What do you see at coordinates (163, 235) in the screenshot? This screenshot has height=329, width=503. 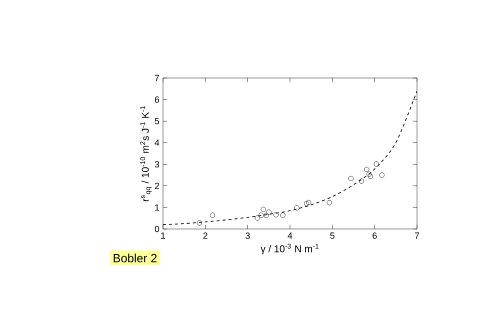 I see `x-tick-label: 1` at bounding box center [163, 235].